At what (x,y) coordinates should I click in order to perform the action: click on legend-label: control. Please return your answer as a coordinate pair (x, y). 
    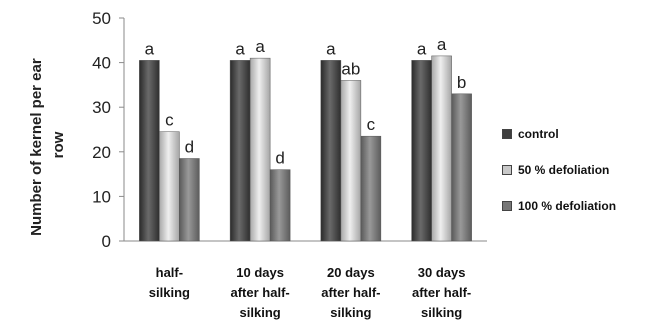
    Looking at the image, I should click on (538, 133).